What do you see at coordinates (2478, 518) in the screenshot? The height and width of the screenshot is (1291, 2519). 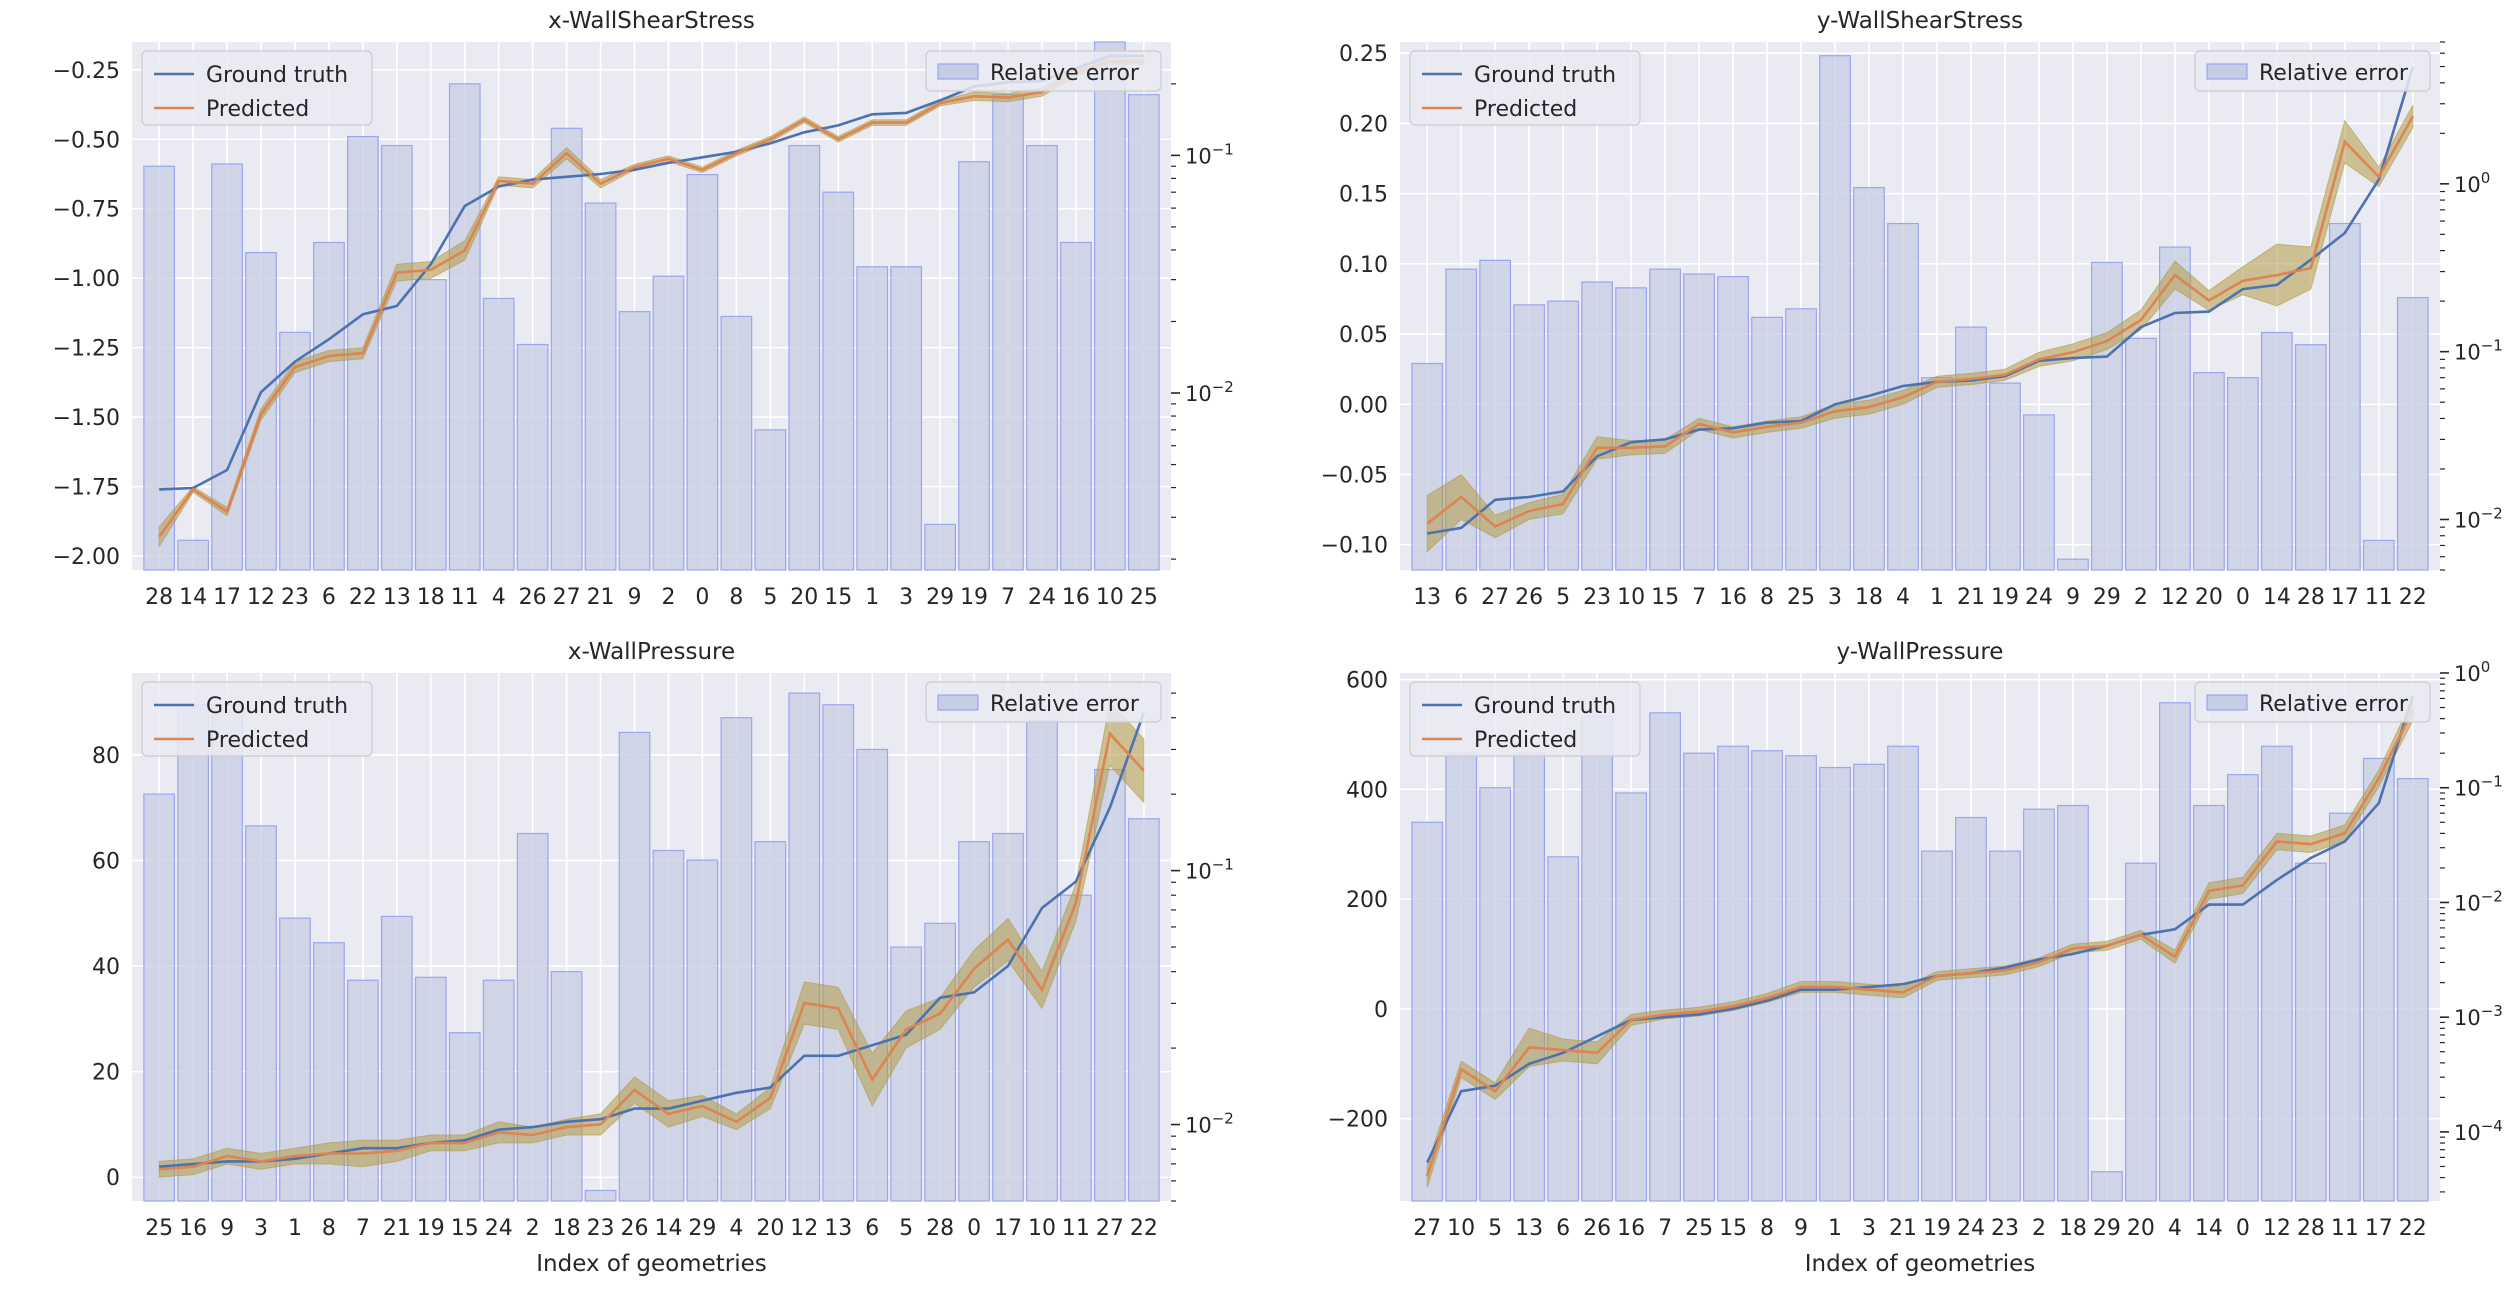 I see `right-tick-label: 10⁻²` at bounding box center [2478, 518].